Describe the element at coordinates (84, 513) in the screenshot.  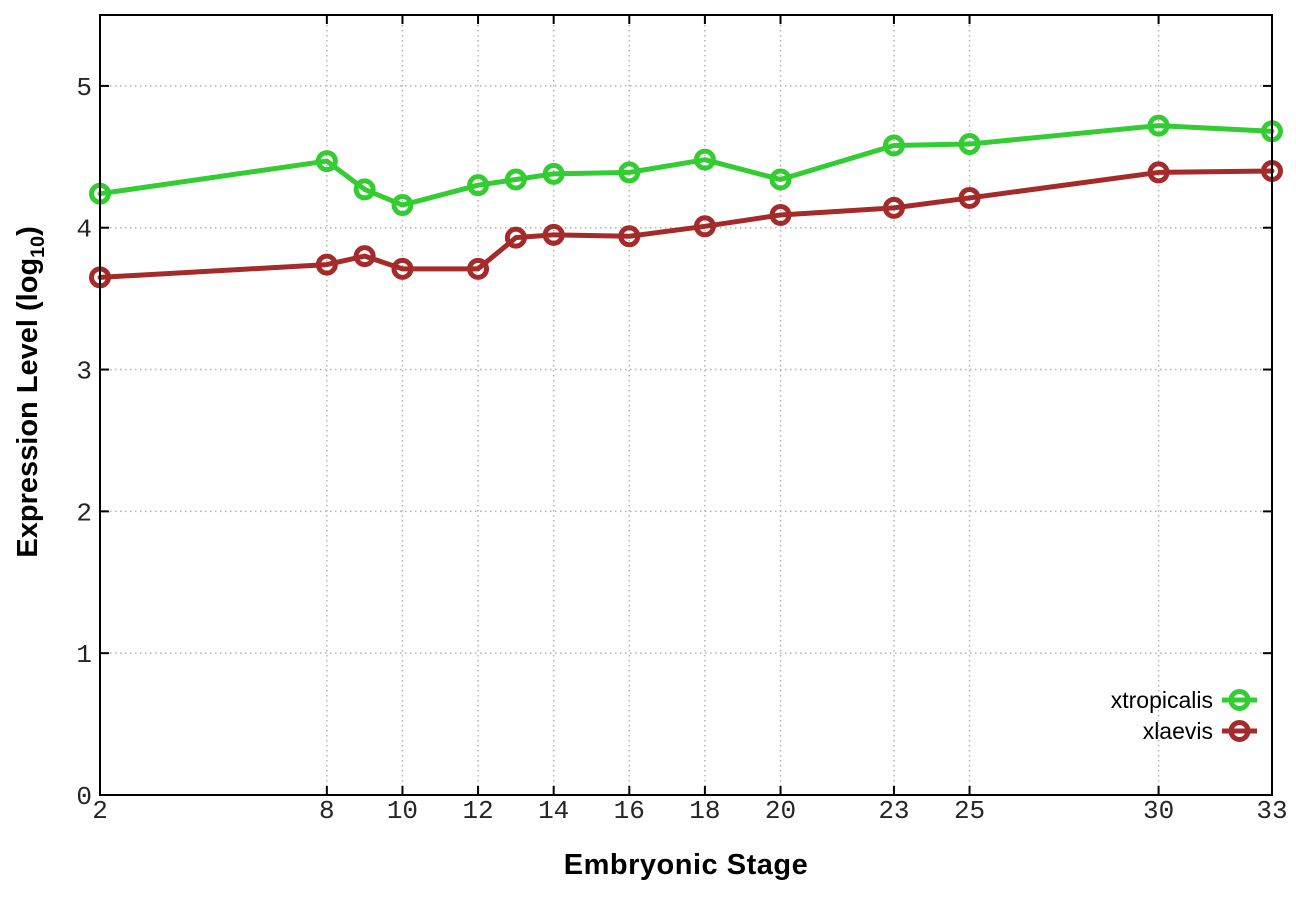
I see `y-tick-label: 2` at that location.